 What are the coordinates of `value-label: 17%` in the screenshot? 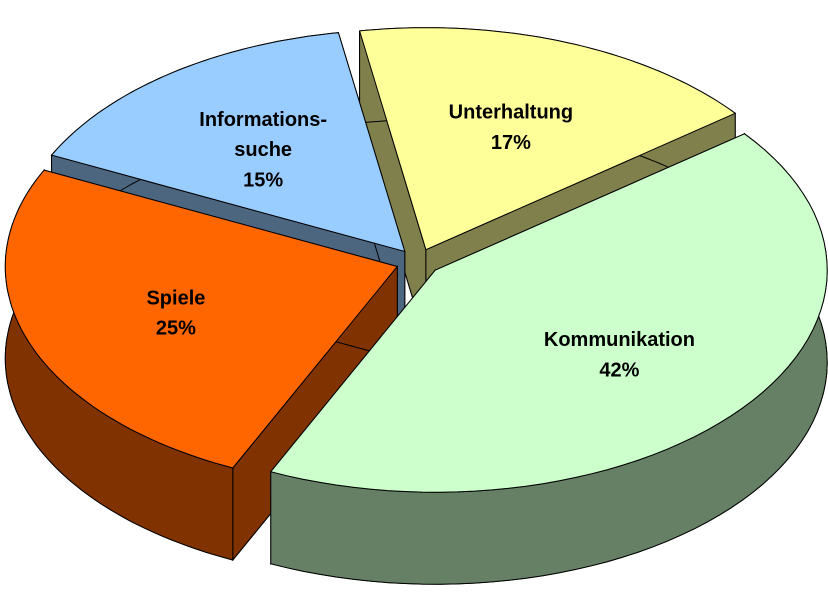 It's located at (511, 143).